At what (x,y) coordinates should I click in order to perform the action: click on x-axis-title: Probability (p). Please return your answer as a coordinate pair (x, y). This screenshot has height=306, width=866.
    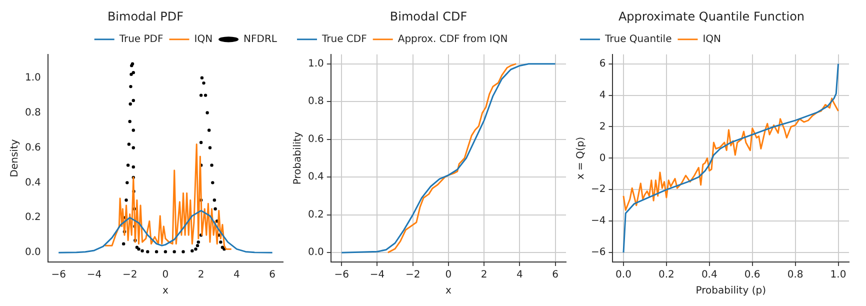
    Looking at the image, I should click on (731, 291).